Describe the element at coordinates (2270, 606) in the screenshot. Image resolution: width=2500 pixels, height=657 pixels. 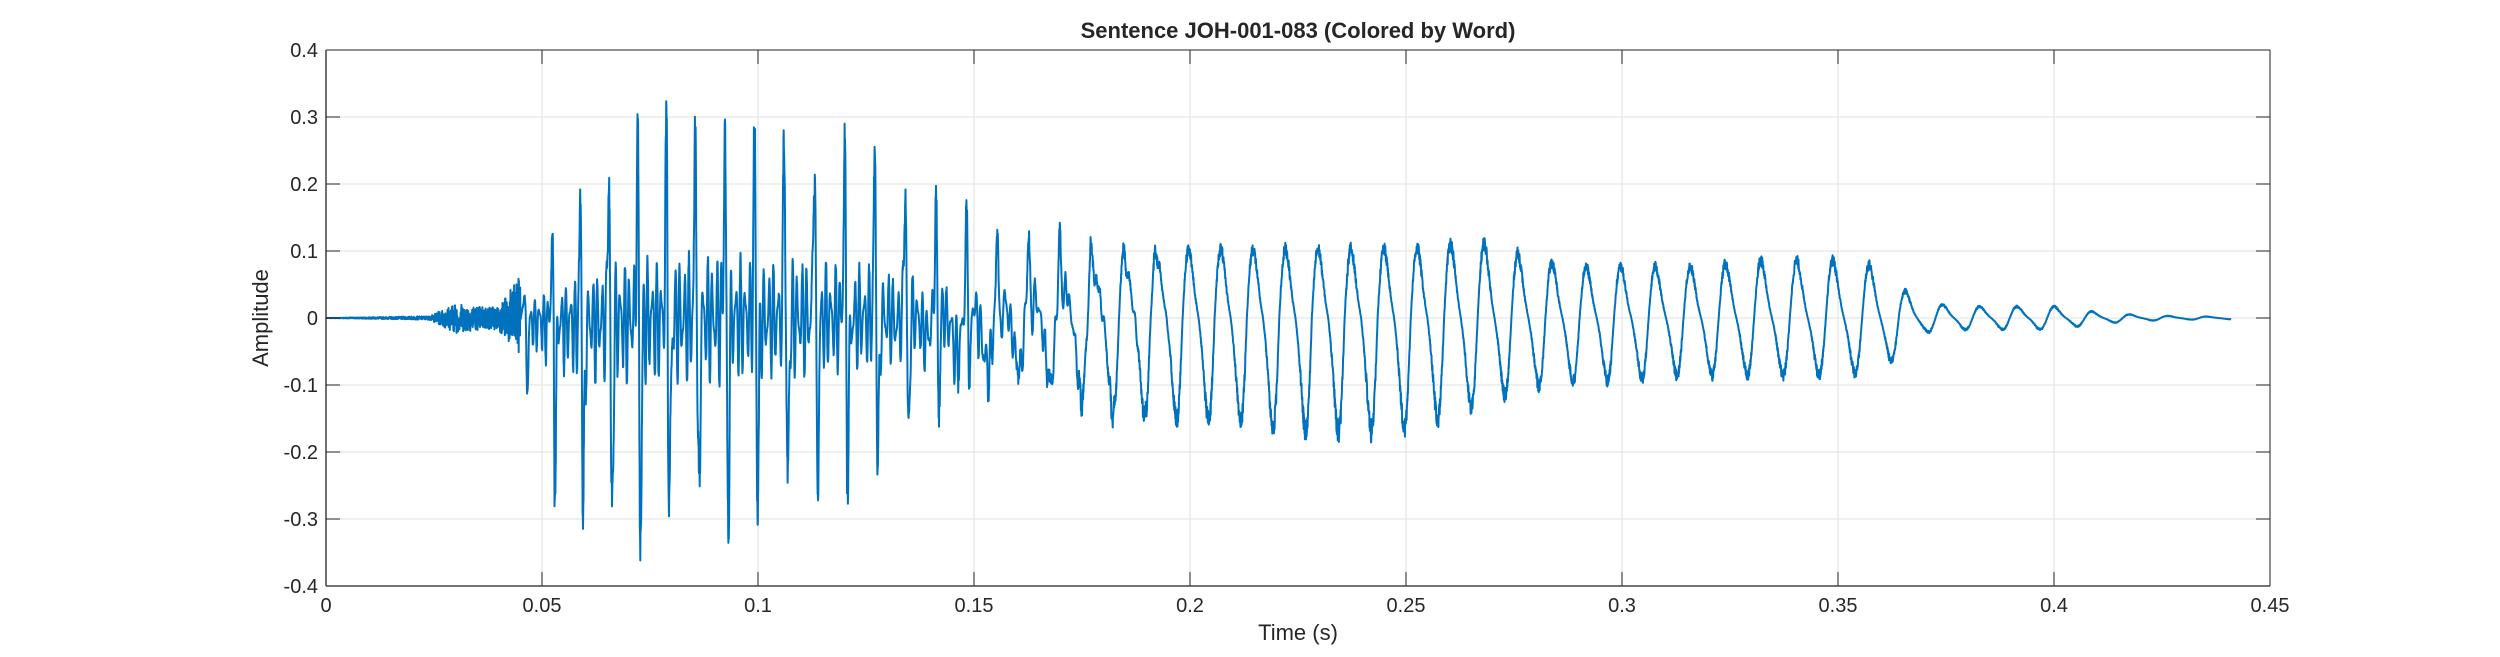
I see `x-tick-label: 0.45` at that location.